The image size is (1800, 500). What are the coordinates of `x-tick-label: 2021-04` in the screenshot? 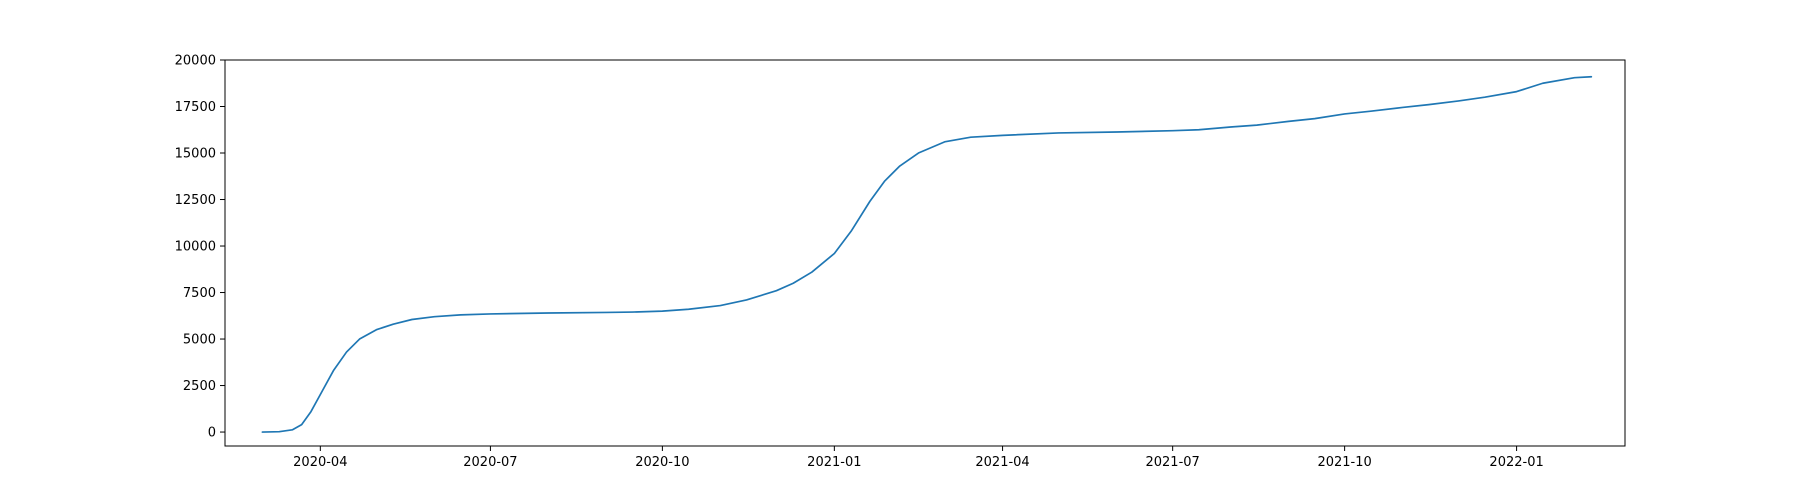 It's located at (1002, 462).